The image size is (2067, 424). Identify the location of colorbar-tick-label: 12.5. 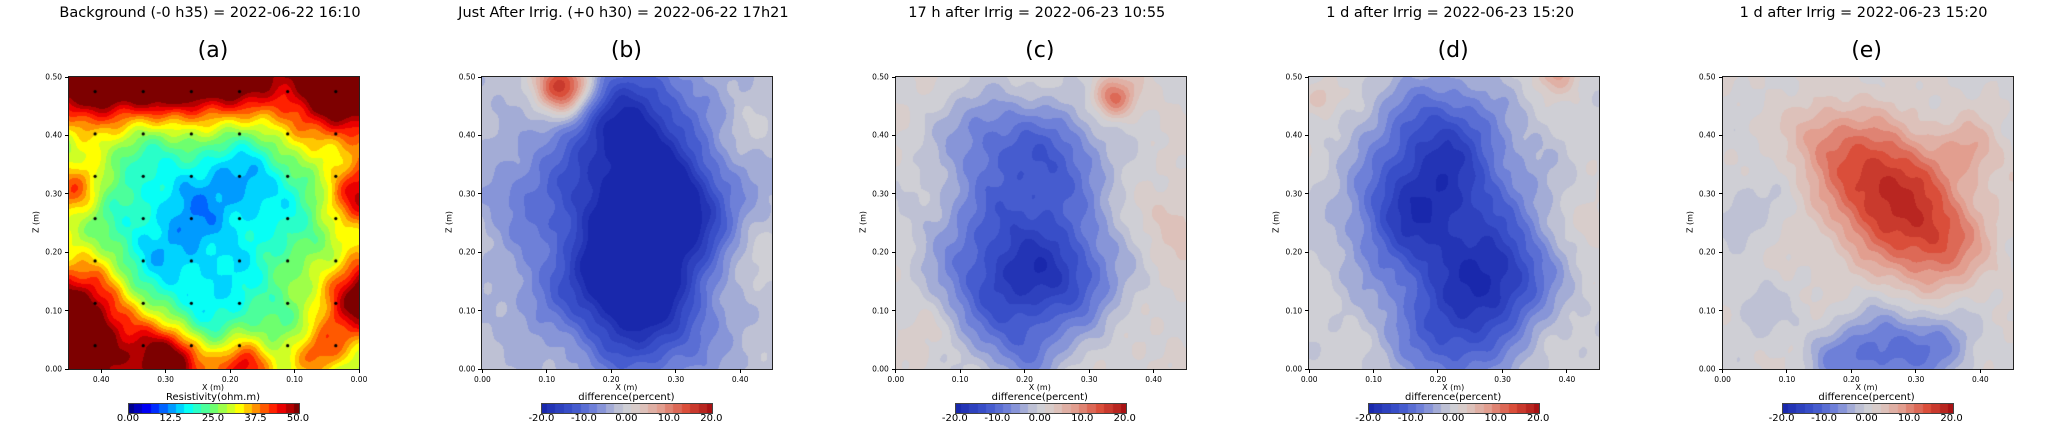
(170, 418).